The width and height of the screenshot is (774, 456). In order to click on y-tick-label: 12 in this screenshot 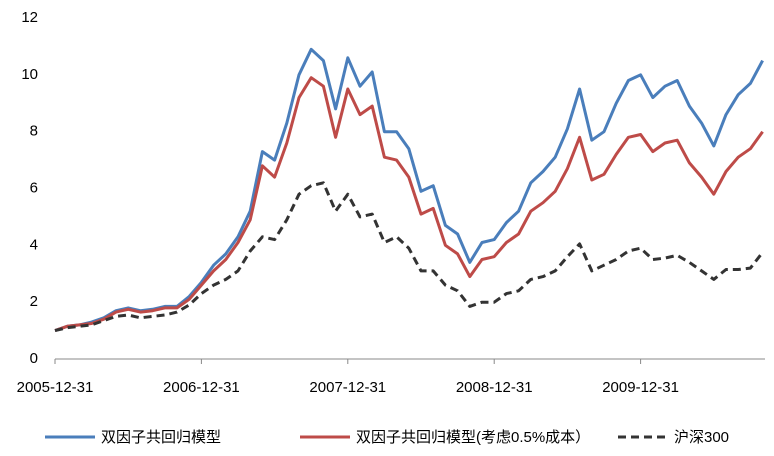, I will do `click(29, 17)`.